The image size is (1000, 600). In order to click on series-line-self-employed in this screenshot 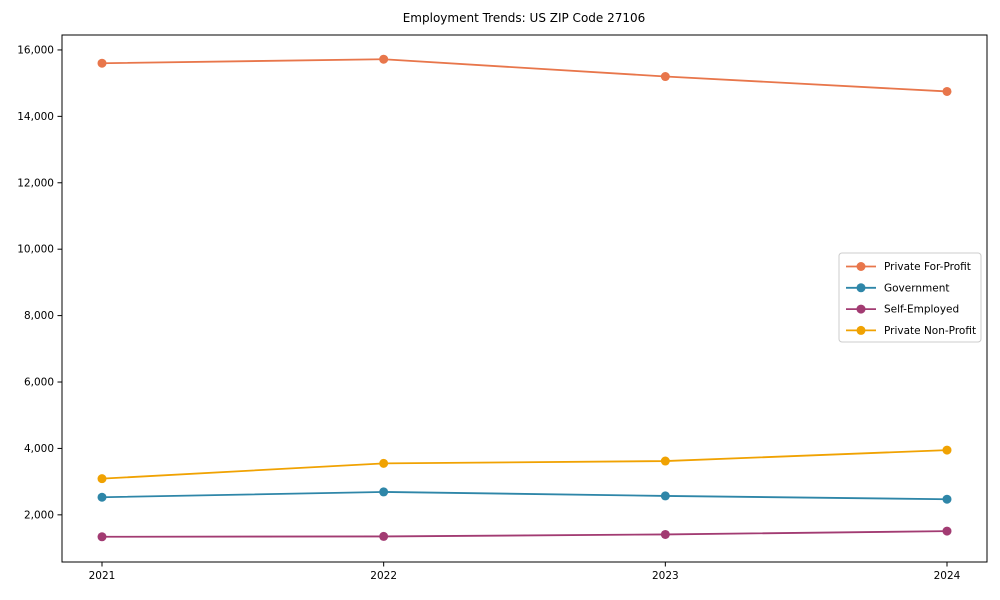, I will do `click(524, 534)`.